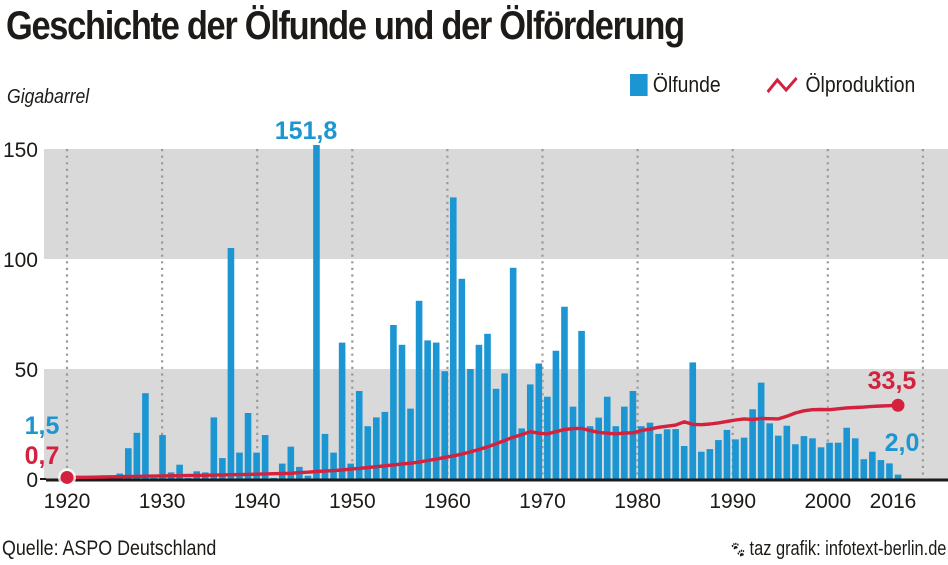 This screenshot has width=948, height=565. Describe the element at coordinates (179, 471) in the screenshot. I see `bar-1932` at that location.